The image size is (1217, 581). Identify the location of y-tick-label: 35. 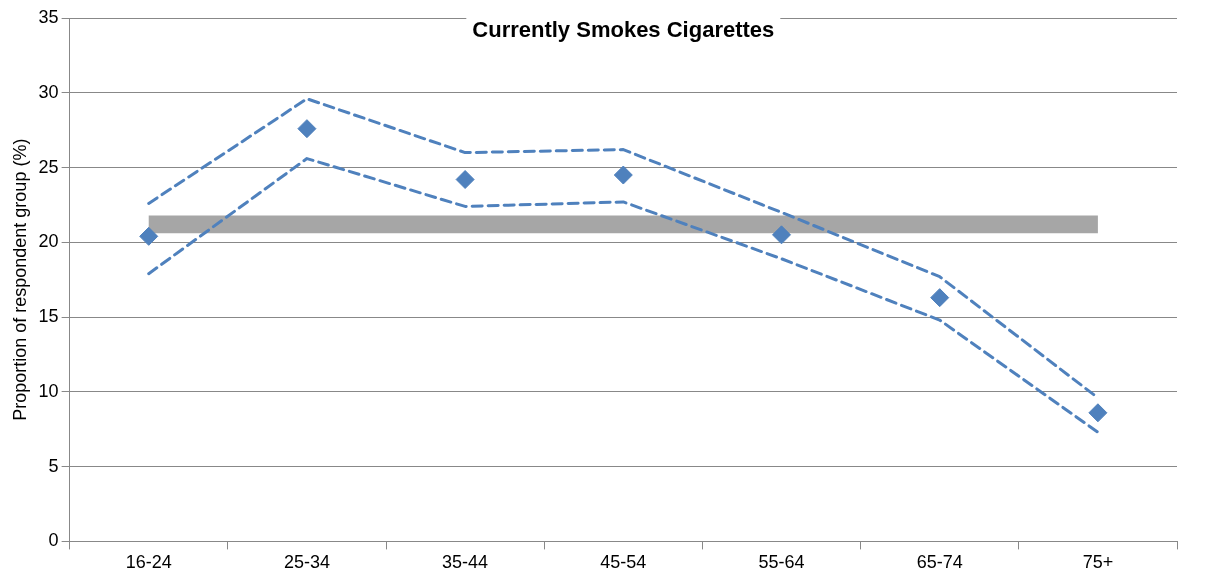
(48, 16).